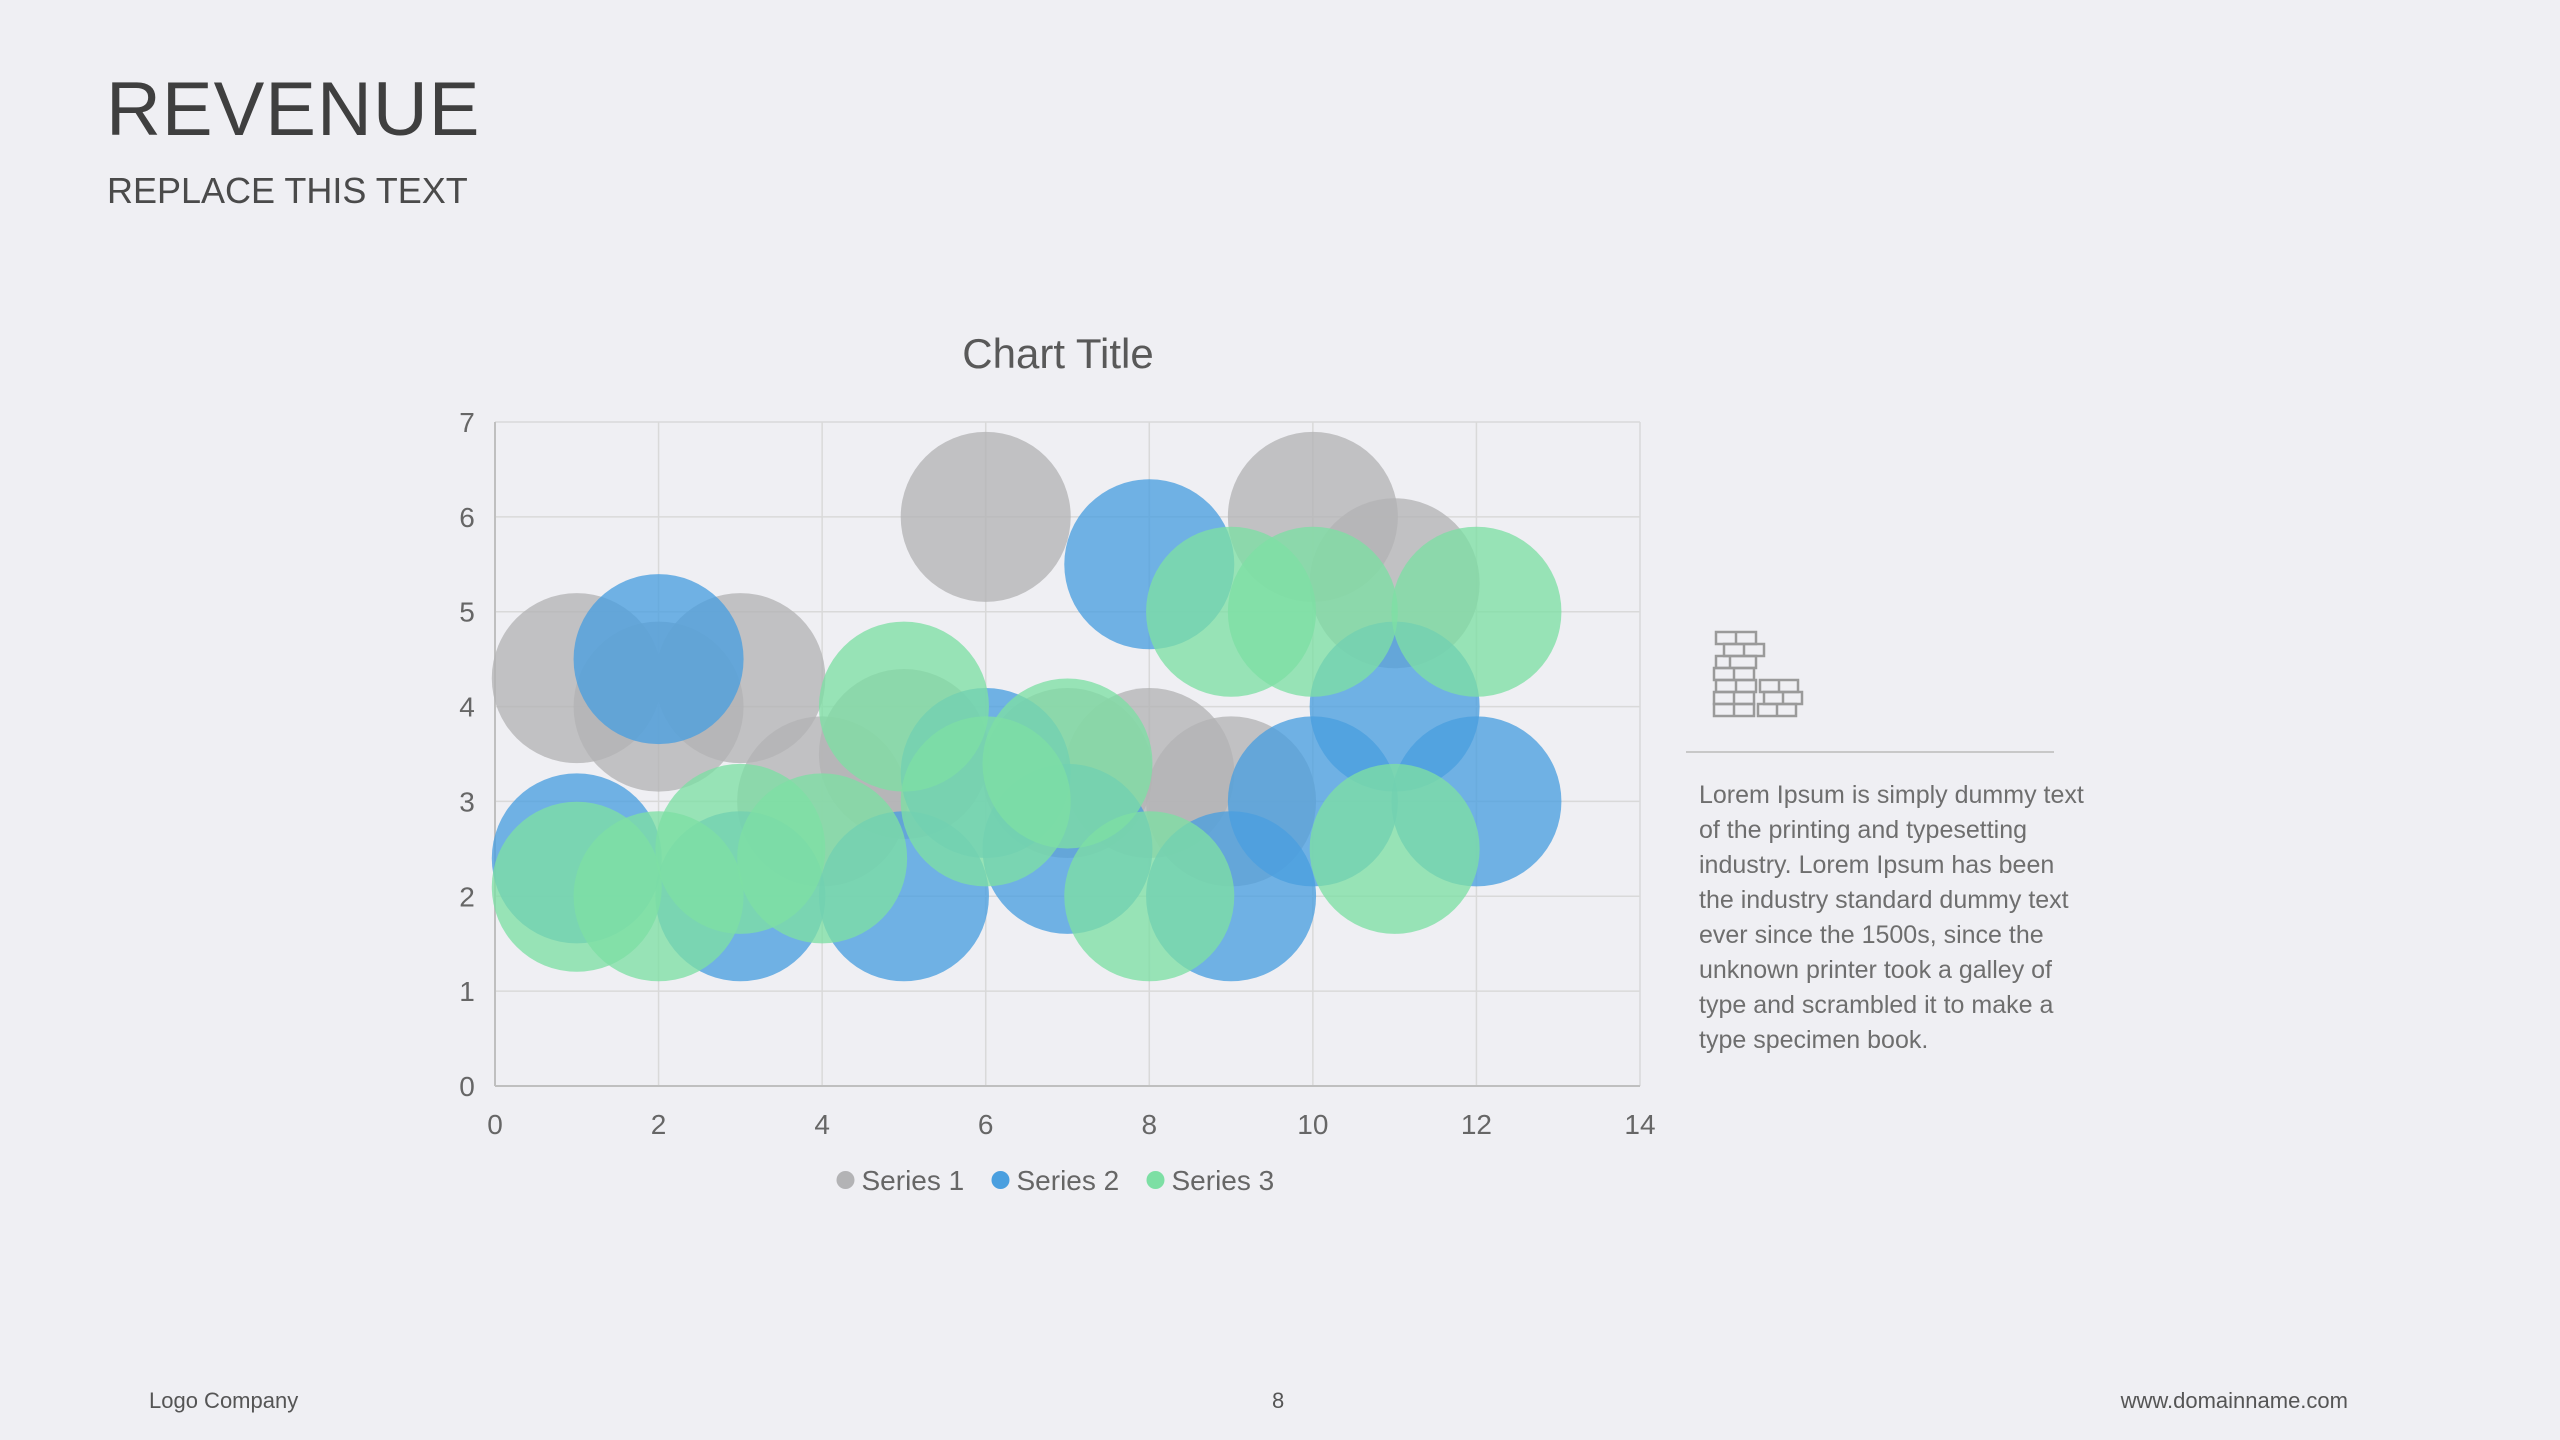  What do you see at coordinates (287, 190) in the screenshot?
I see `slide-subtitle: REPLACE THIS TEXT` at bounding box center [287, 190].